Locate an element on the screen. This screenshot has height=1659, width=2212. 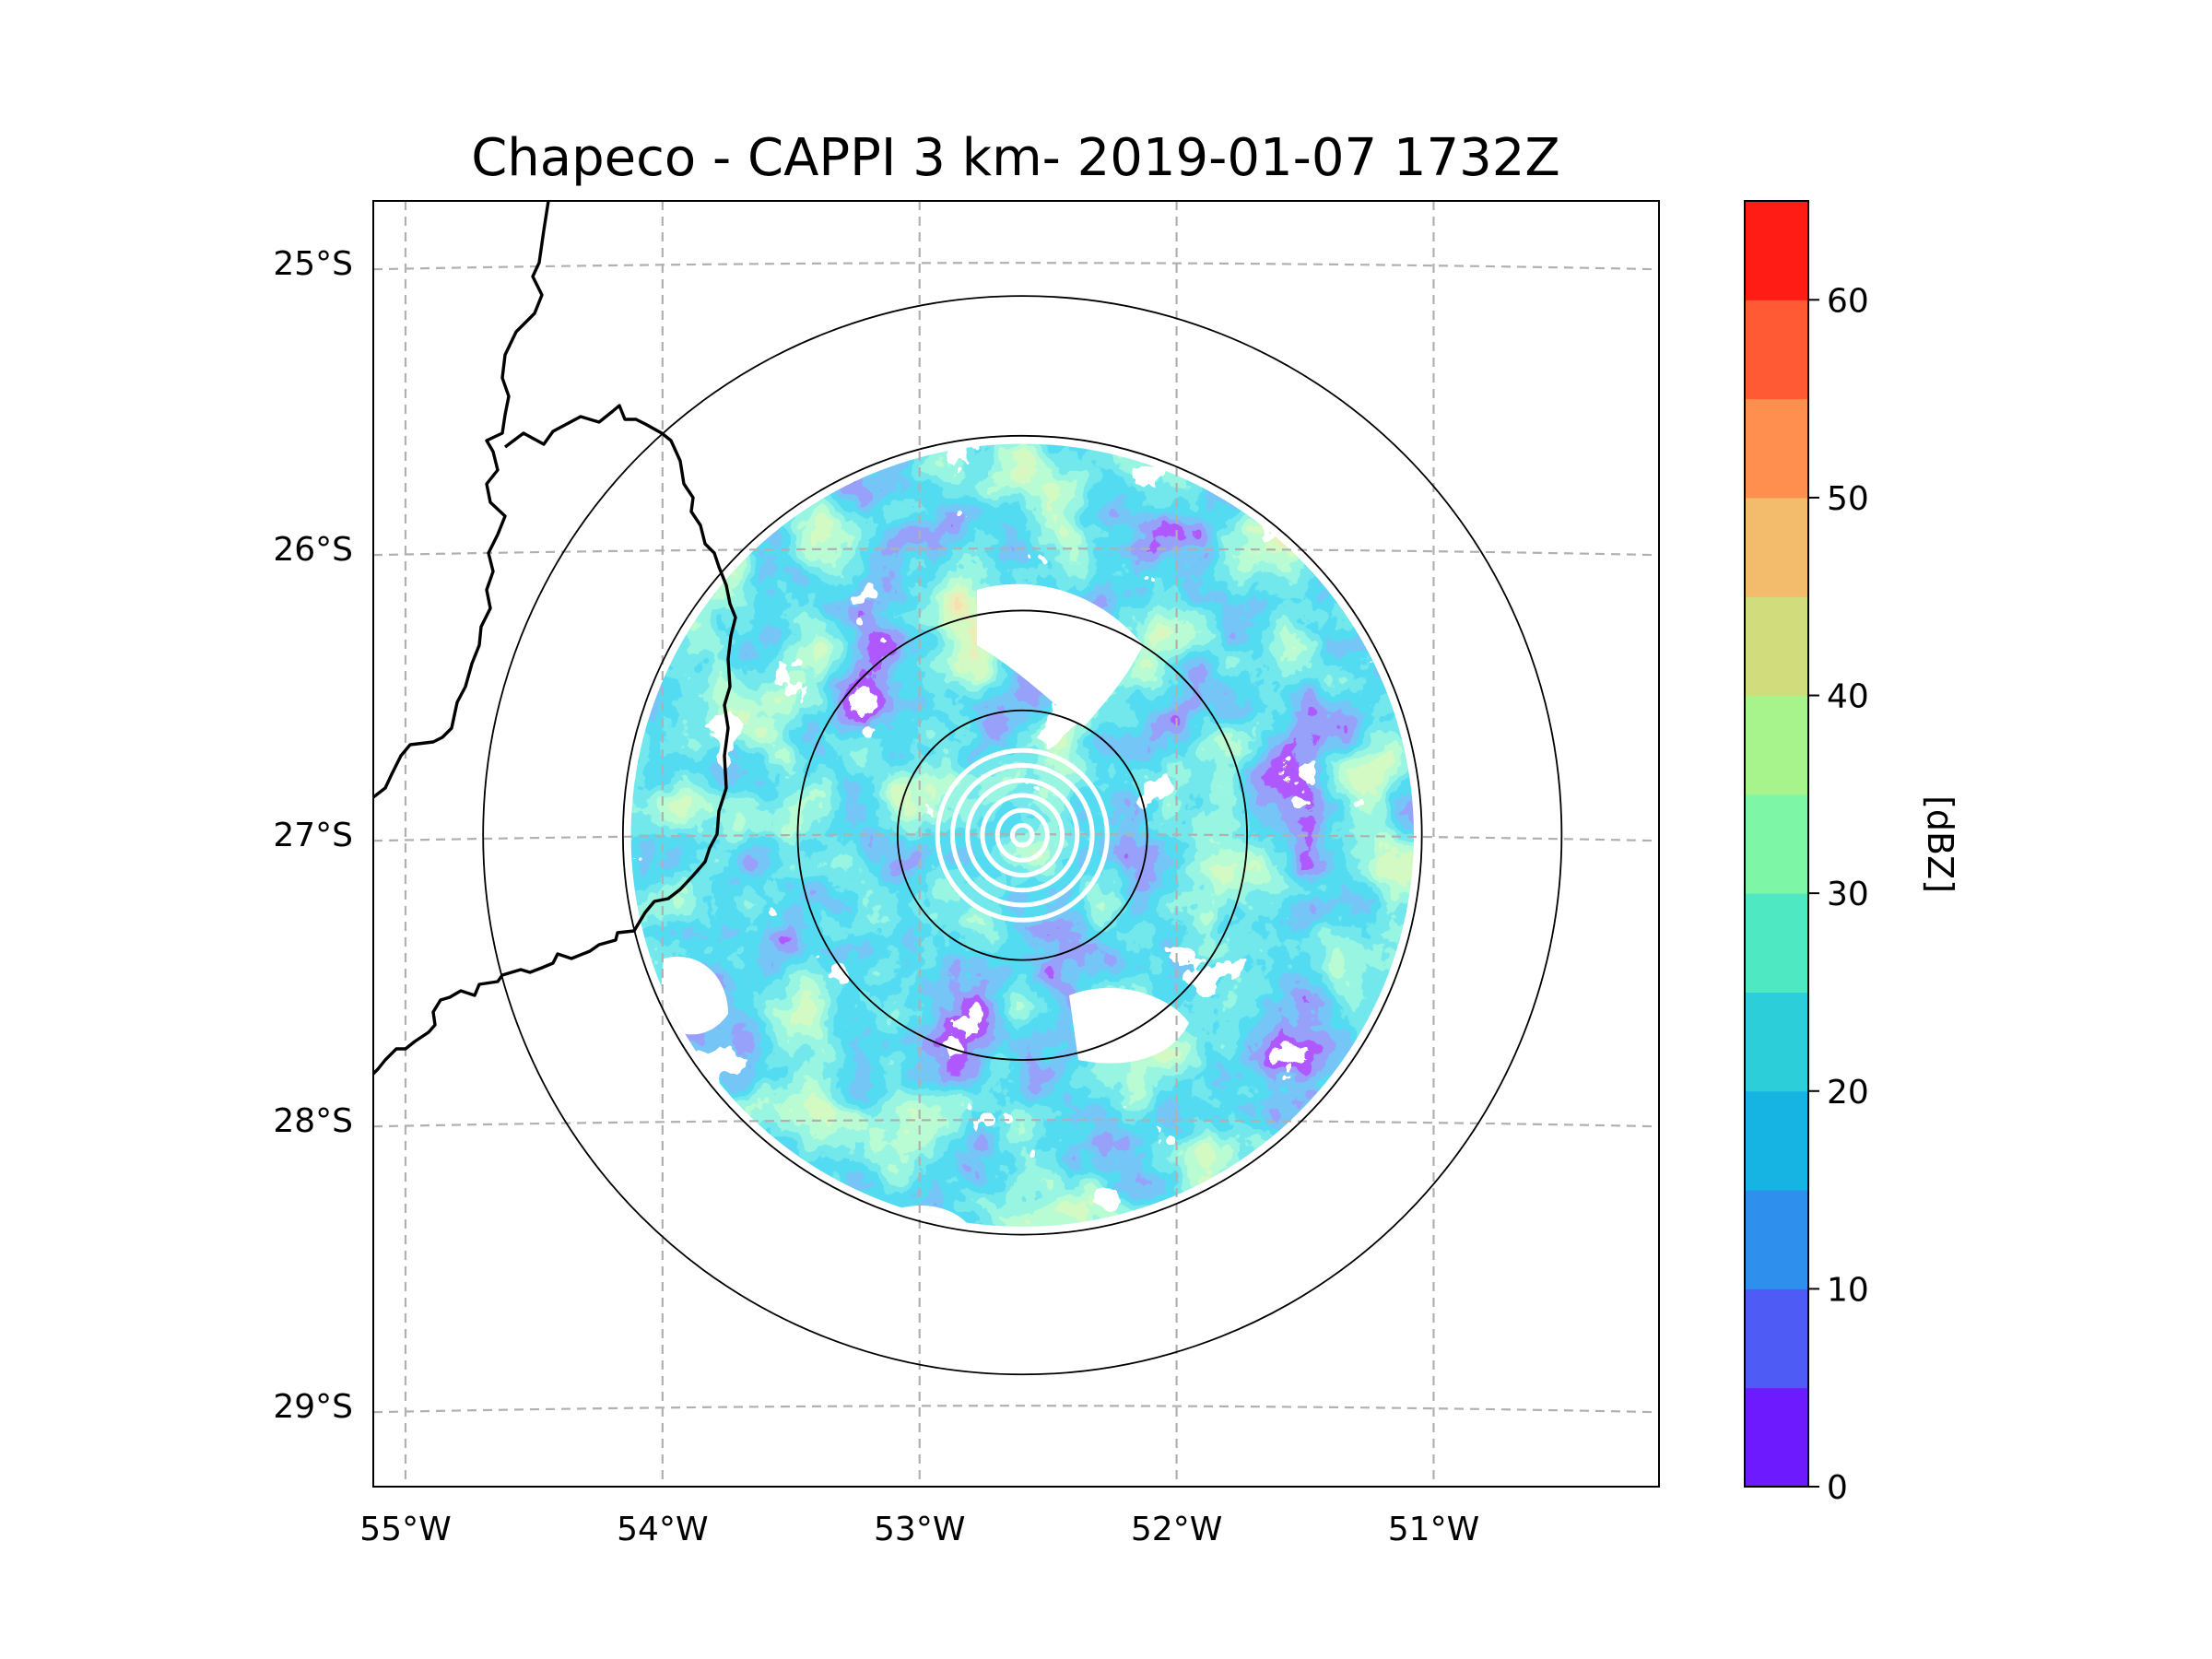
lat-tick-label: 26°S is located at coordinates (313, 550).